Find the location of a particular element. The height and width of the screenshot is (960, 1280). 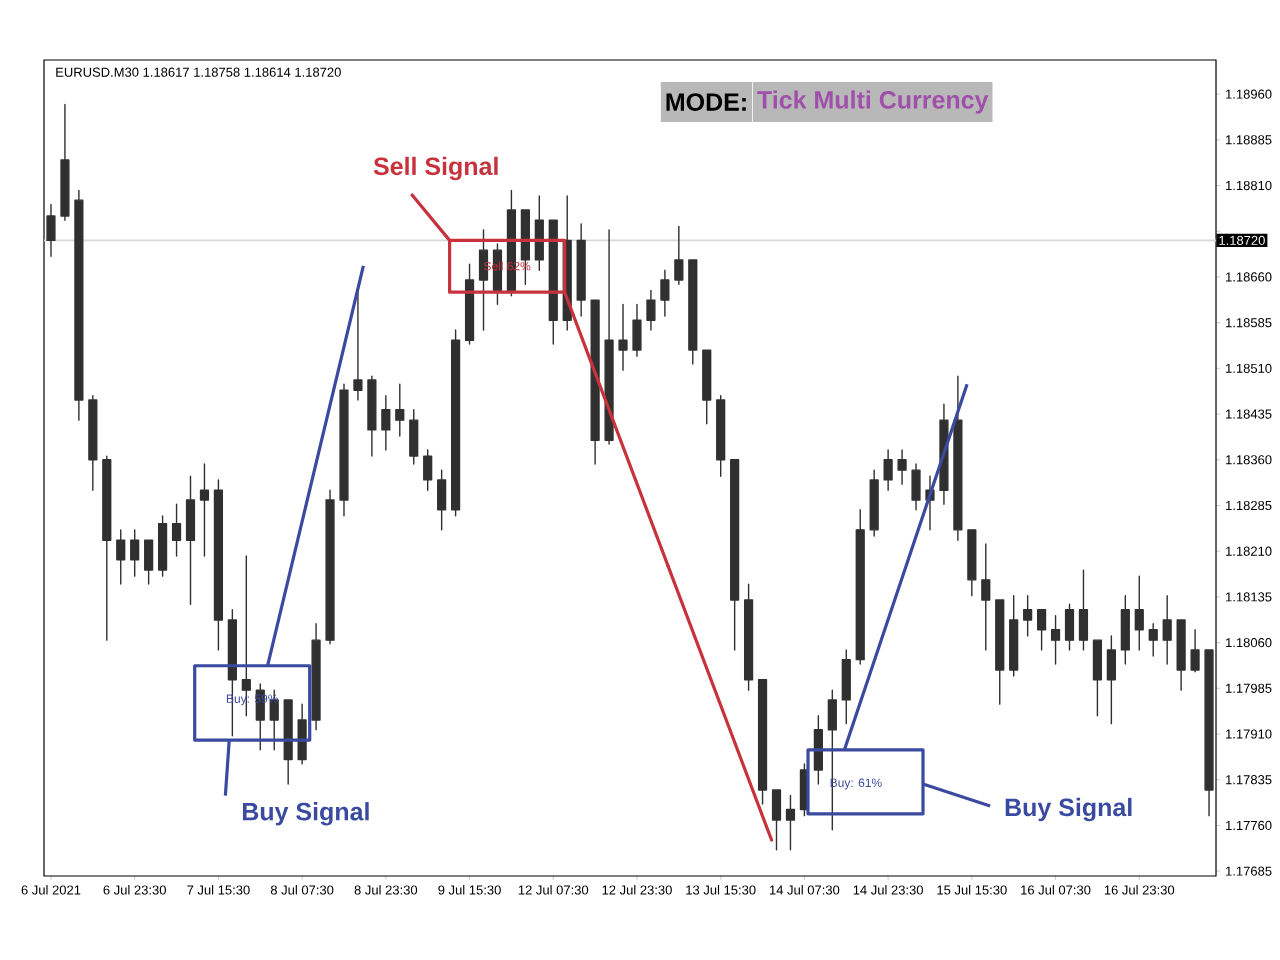

annotation: Tick Multi Currency is located at coordinates (873, 102).